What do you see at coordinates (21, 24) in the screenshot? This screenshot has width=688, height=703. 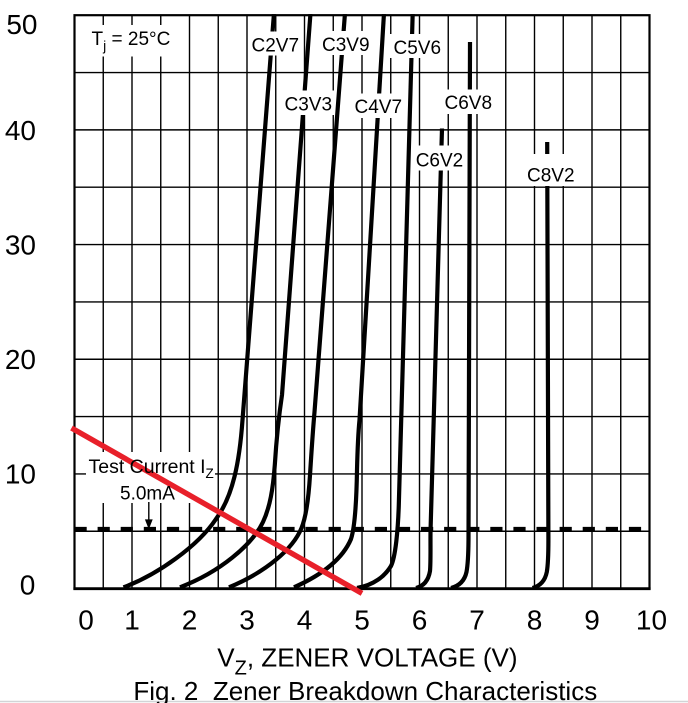 I see `svg-text: 50` at bounding box center [21, 24].